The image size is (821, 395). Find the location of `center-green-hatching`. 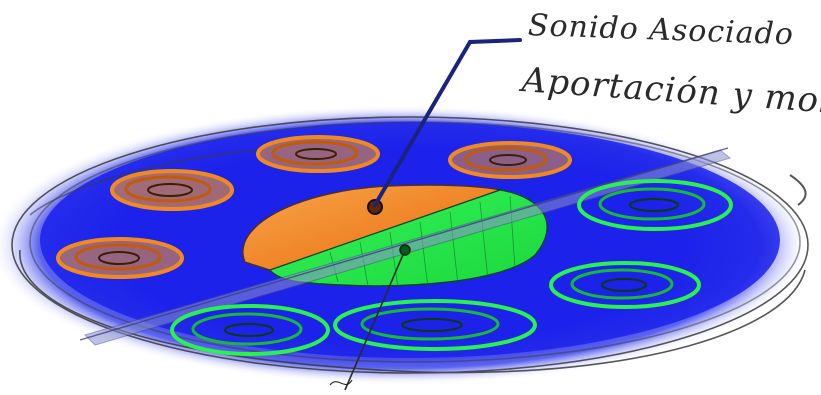

center-green-hatching is located at coordinates (422, 242).